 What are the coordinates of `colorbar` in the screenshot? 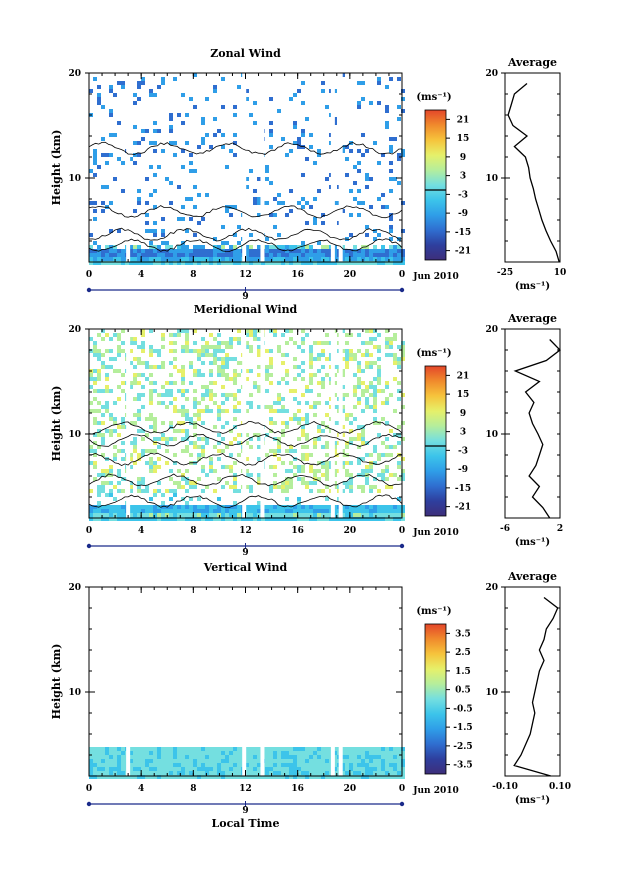 It's located at (435, 699).